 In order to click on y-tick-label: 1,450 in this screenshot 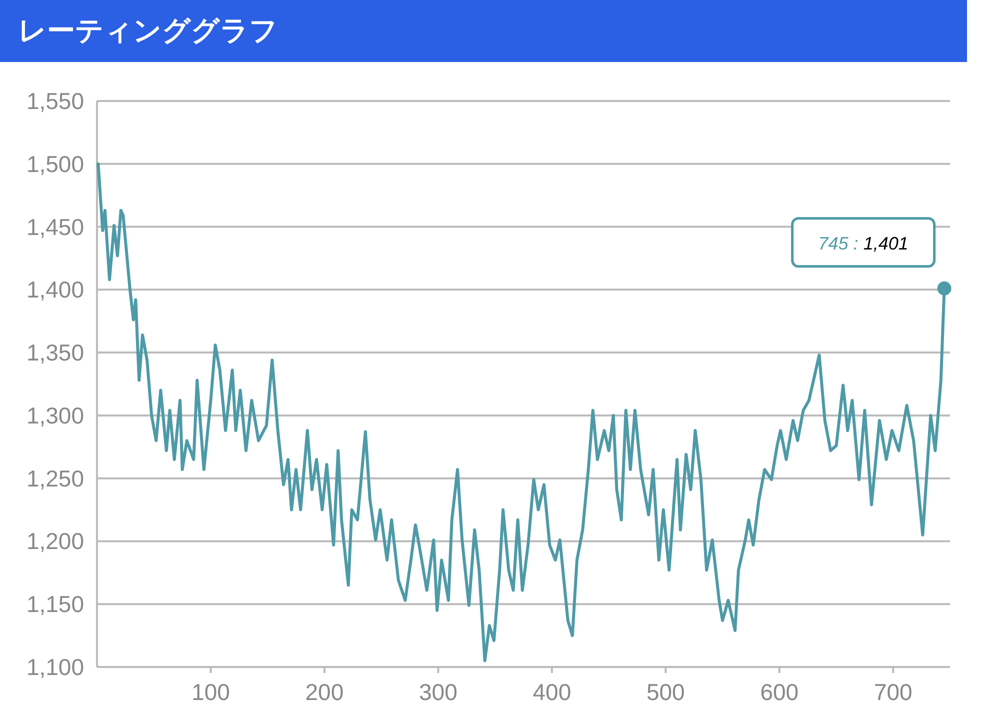, I will do `click(55, 227)`.